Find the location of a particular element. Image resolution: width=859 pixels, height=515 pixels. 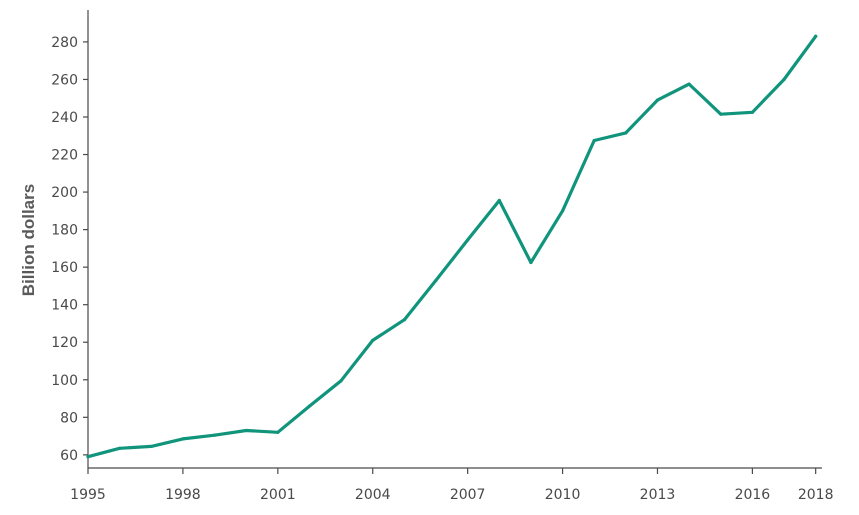

x-tick-label: 1998 is located at coordinates (183, 495).